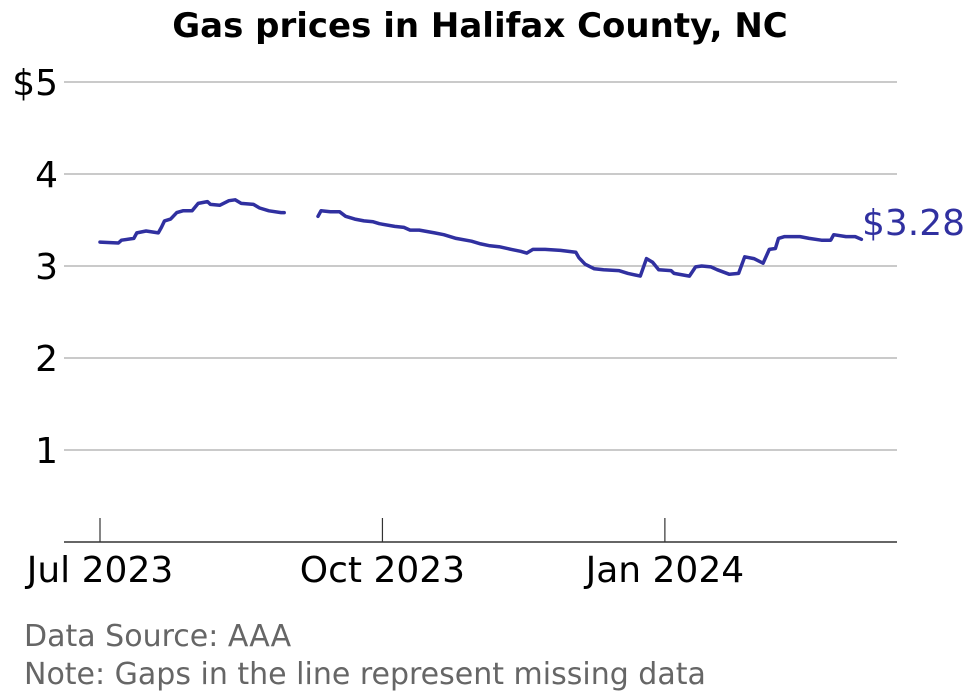  What do you see at coordinates (382, 570) in the screenshot?
I see `x-tick-label: Oct 2023` at bounding box center [382, 570].